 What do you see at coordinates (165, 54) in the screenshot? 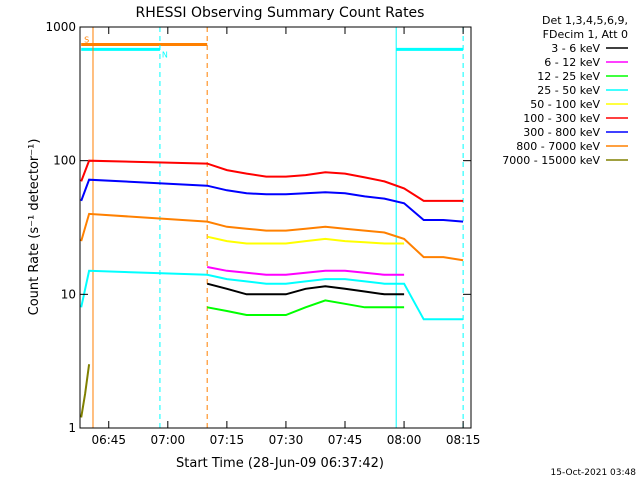
I see `annotation-label-1: N` at bounding box center [165, 54].